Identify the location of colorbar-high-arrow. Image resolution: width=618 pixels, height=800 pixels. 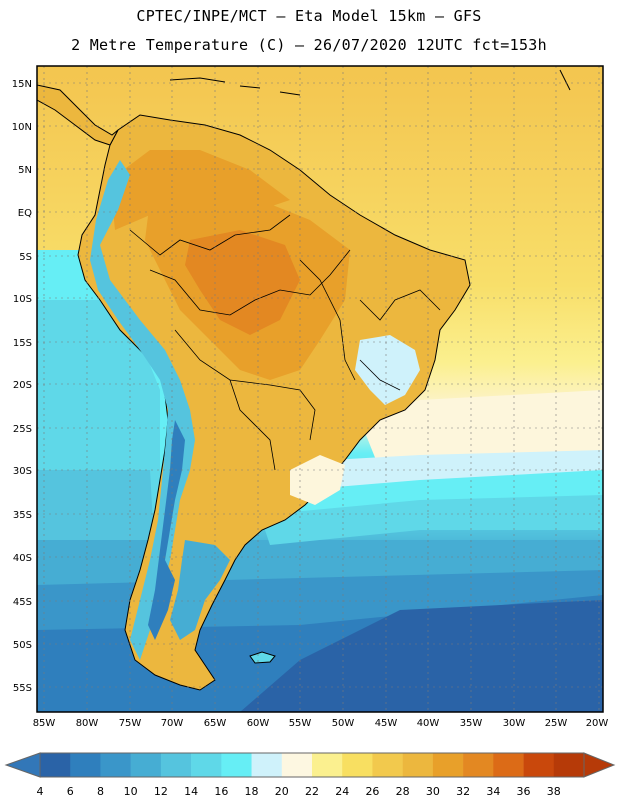
(599, 765).